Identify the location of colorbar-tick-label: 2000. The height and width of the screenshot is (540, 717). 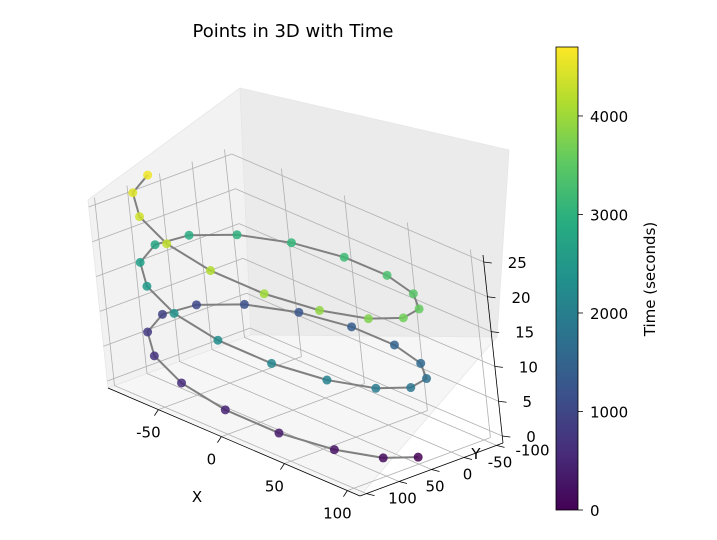
(609, 314).